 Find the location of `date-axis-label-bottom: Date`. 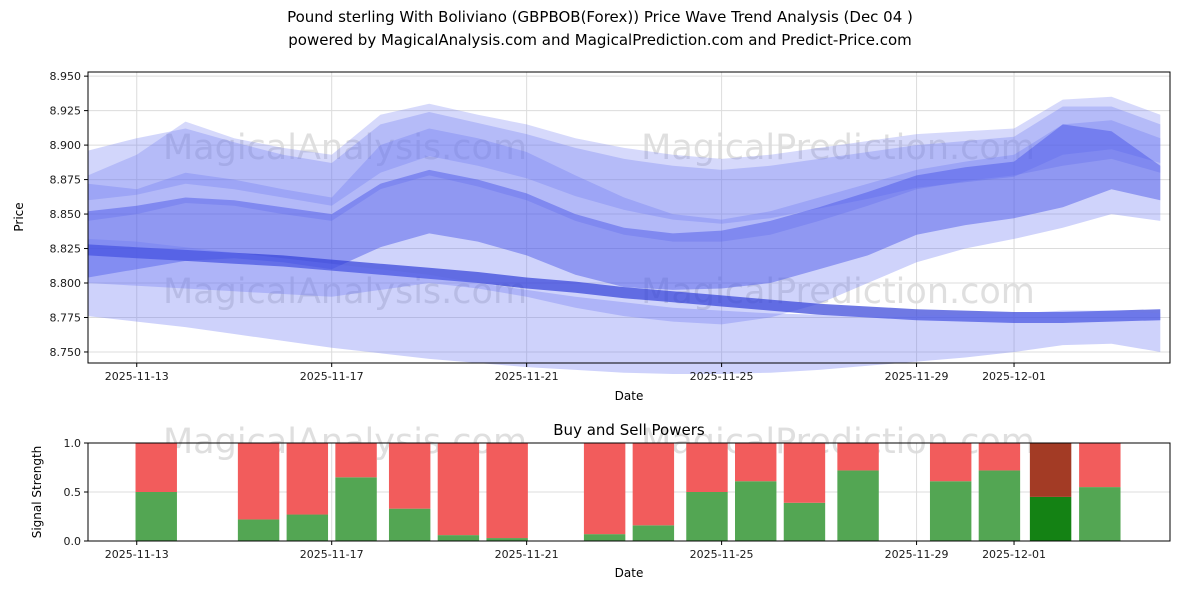

date-axis-label-bottom: Date is located at coordinates (629, 573).